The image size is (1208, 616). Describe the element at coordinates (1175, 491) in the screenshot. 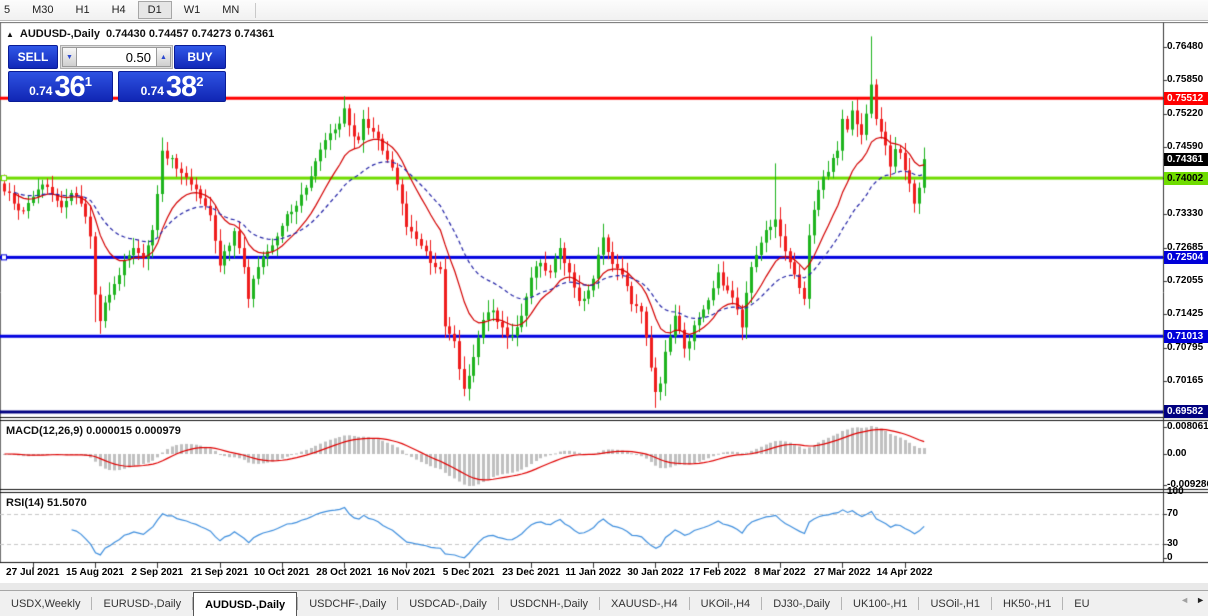

I see `rsi-axis-label-100: 100` at that location.